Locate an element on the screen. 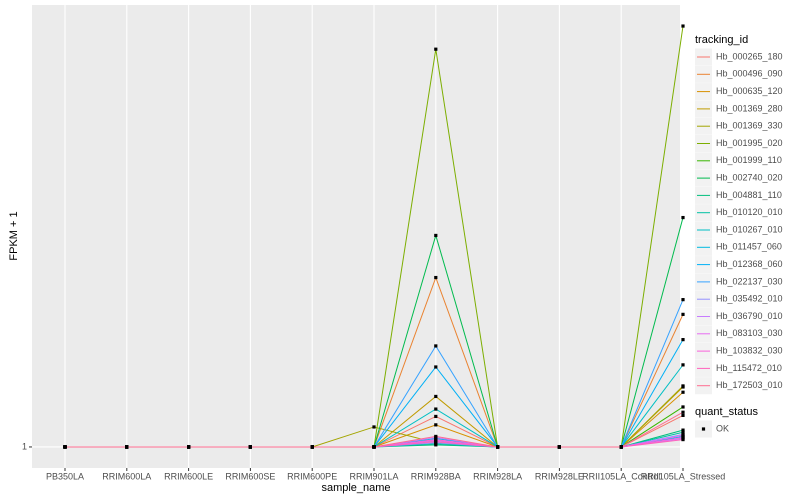 The width and height of the screenshot is (800, 500). x-tick-label: RRIM928LA is located at coordinates (497, 476).